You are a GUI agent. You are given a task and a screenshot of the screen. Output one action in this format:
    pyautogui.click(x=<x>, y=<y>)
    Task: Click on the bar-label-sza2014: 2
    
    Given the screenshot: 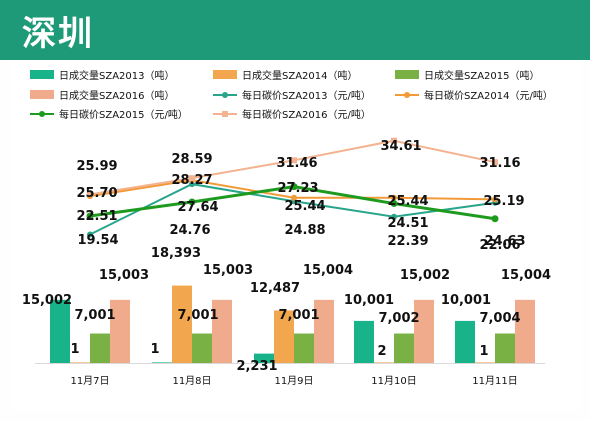 What is the action you would take?
    pyautogui.click(x=381, y=351)
    